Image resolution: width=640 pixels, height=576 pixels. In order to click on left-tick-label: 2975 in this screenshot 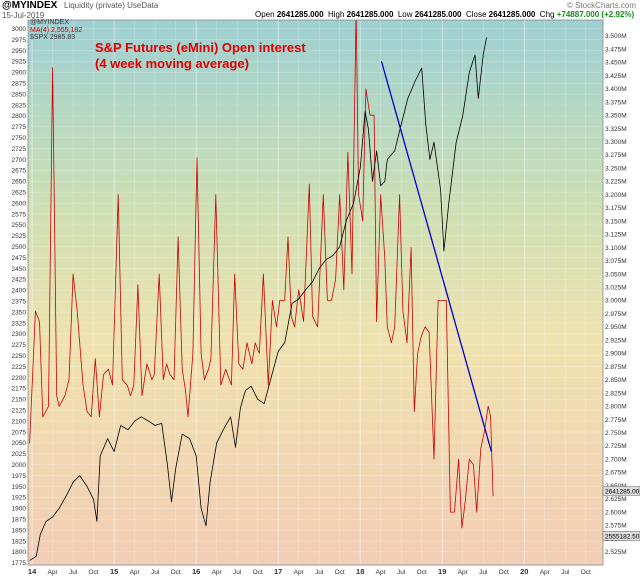, I will do `click(19, 40)`.